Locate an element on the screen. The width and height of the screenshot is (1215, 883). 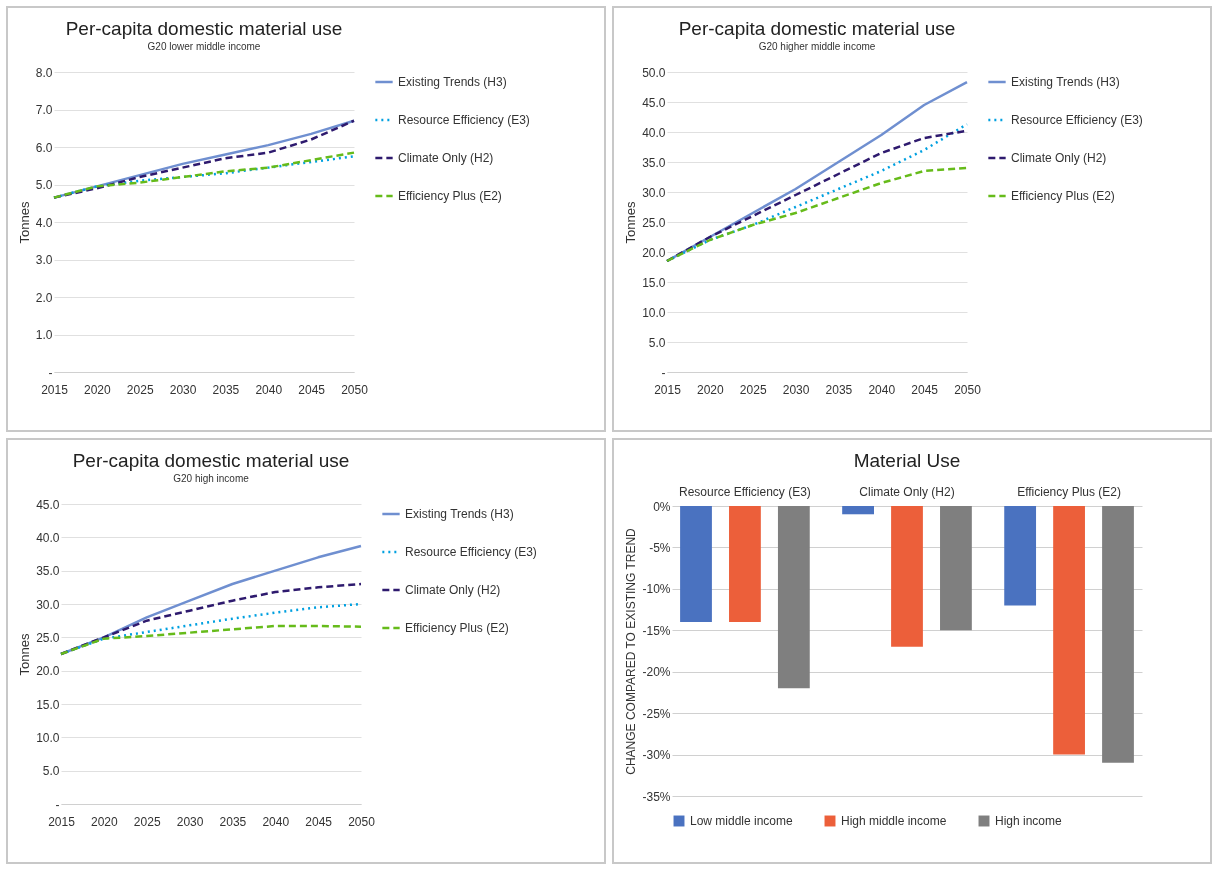
y-tick-label: -30% is located at coordinates (656, 755).